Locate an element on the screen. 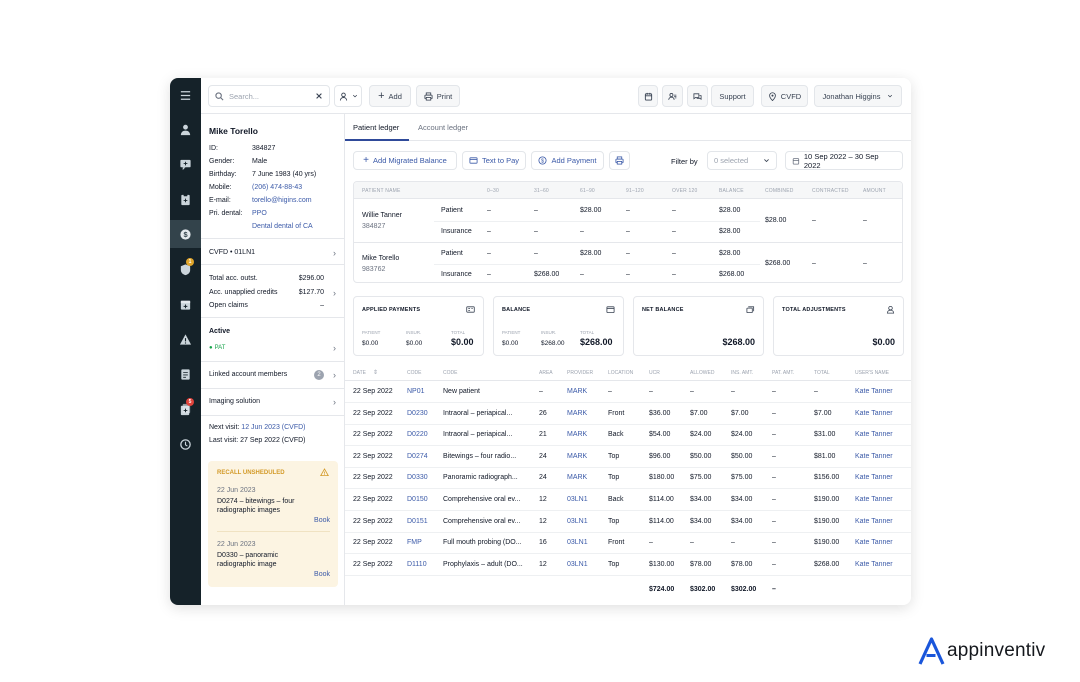 The width and height of the screenshot is (1080, 682). dental-plan-name: Dental dental of CA is located at coordinates (282, 226).